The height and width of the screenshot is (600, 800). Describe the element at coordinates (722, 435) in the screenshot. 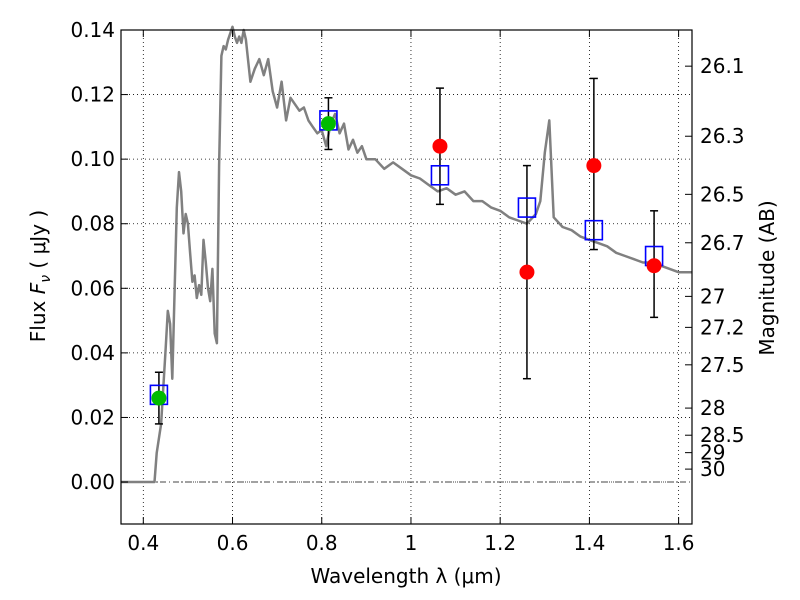

I see `right-tick-label: 28.5` at that location.